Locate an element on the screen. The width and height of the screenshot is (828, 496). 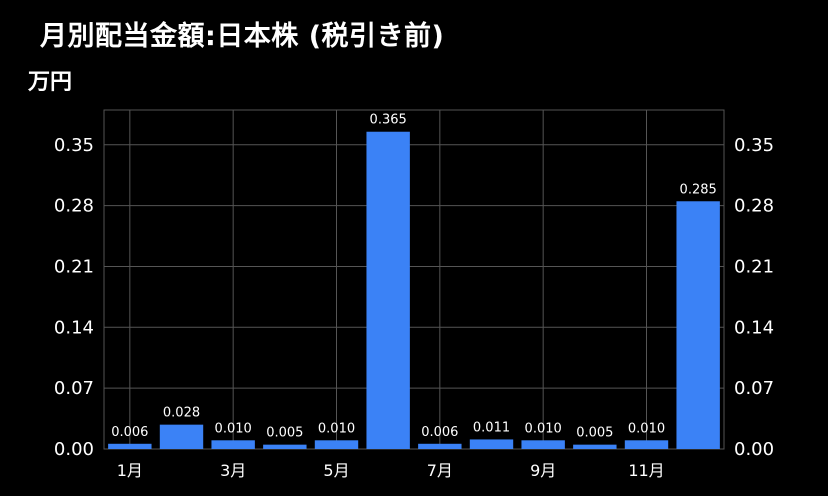
y-tick-label-right: 0.28 is located at coordinates (754, 206).